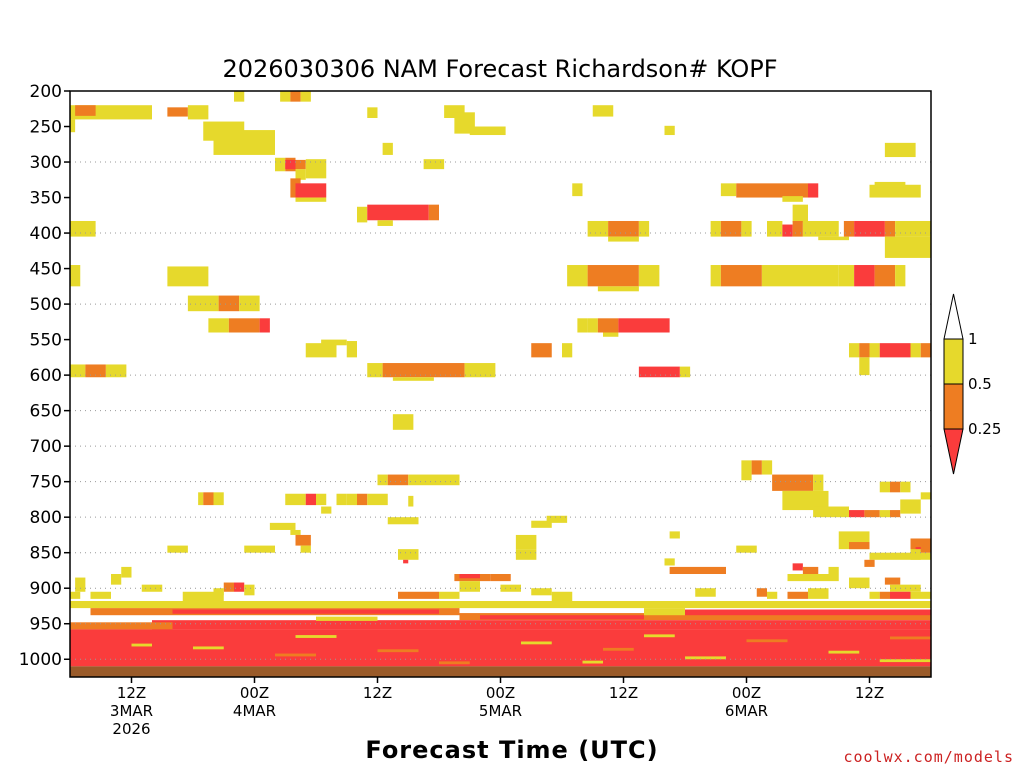  I want to click on x-tick-label-0-1: 3MAR, so click(131, 711).